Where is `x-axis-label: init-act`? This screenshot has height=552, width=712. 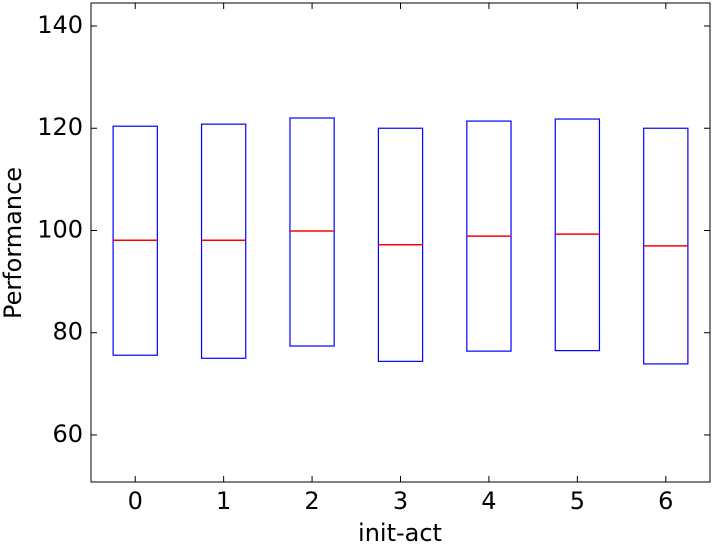 x-axis-label: init-act is located at coordinates (400, 533).